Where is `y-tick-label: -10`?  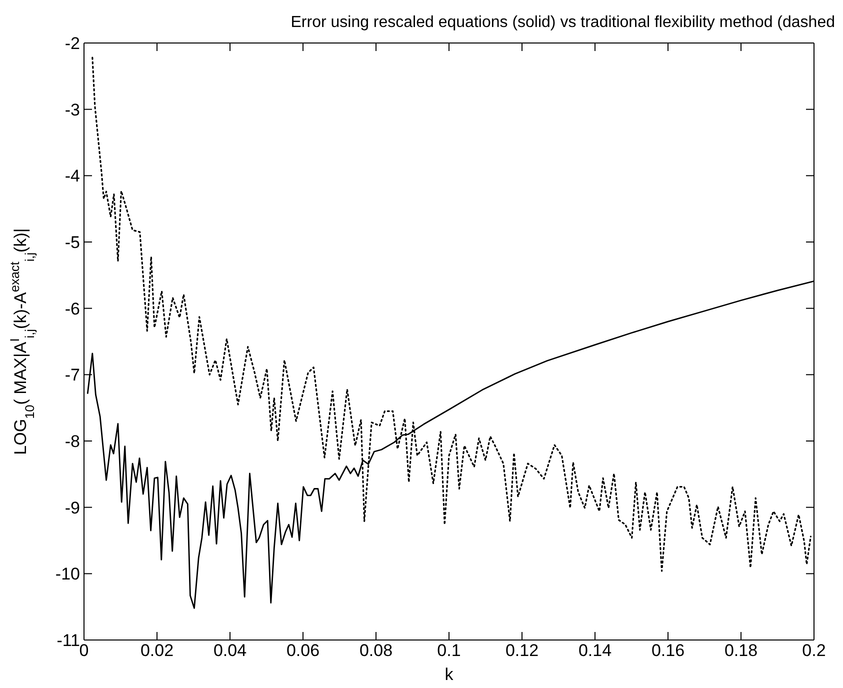 y-tick-label: -10 is located at coordinates (67, 574).